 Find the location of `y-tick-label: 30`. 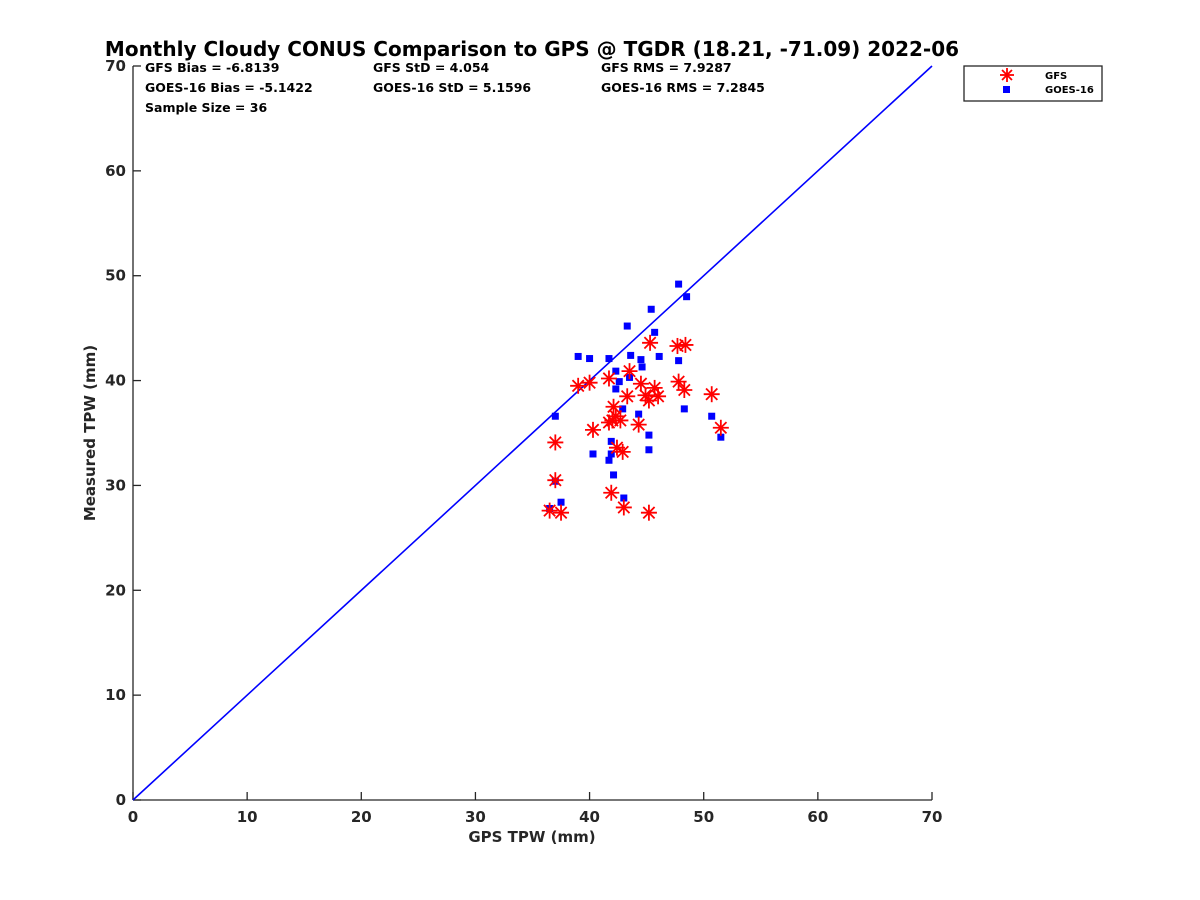

y-tick-label: 30 is located at coordinates (115, 485).